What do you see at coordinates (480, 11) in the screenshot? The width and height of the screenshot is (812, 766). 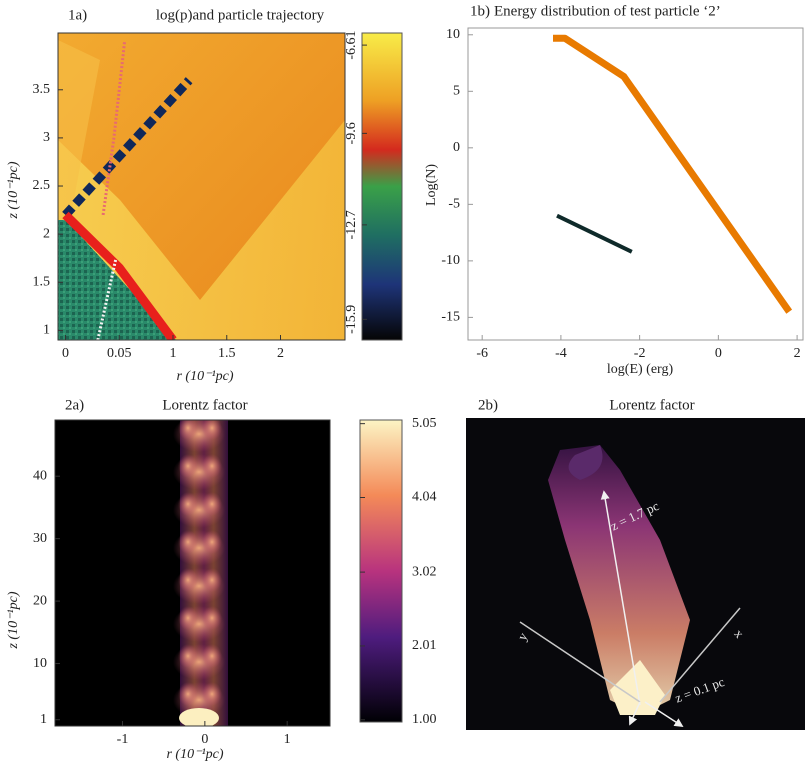 I see `panel-label: 1b)` at bounding box center [480, 11].